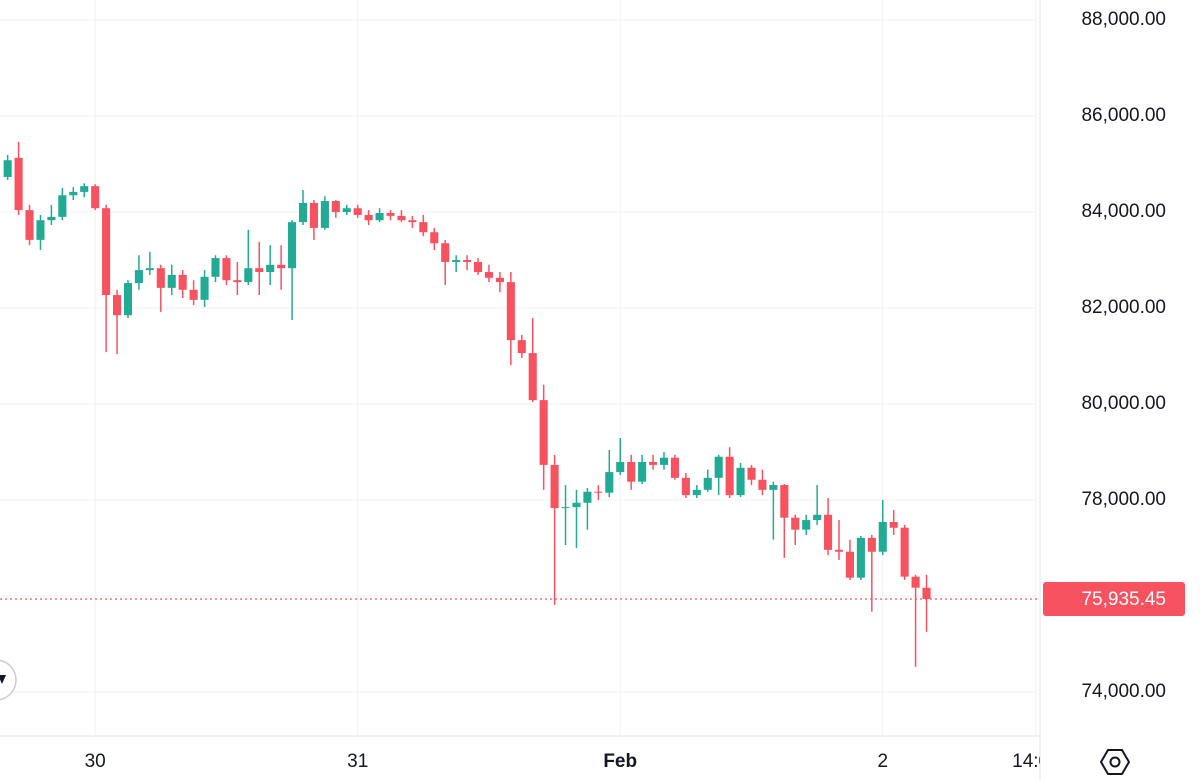 This screenshot has height=780, width=1200. Describe the element at coordinates (1123, 211) in the screenshot. I see `y-tick-label: 84,000.00` at that location.